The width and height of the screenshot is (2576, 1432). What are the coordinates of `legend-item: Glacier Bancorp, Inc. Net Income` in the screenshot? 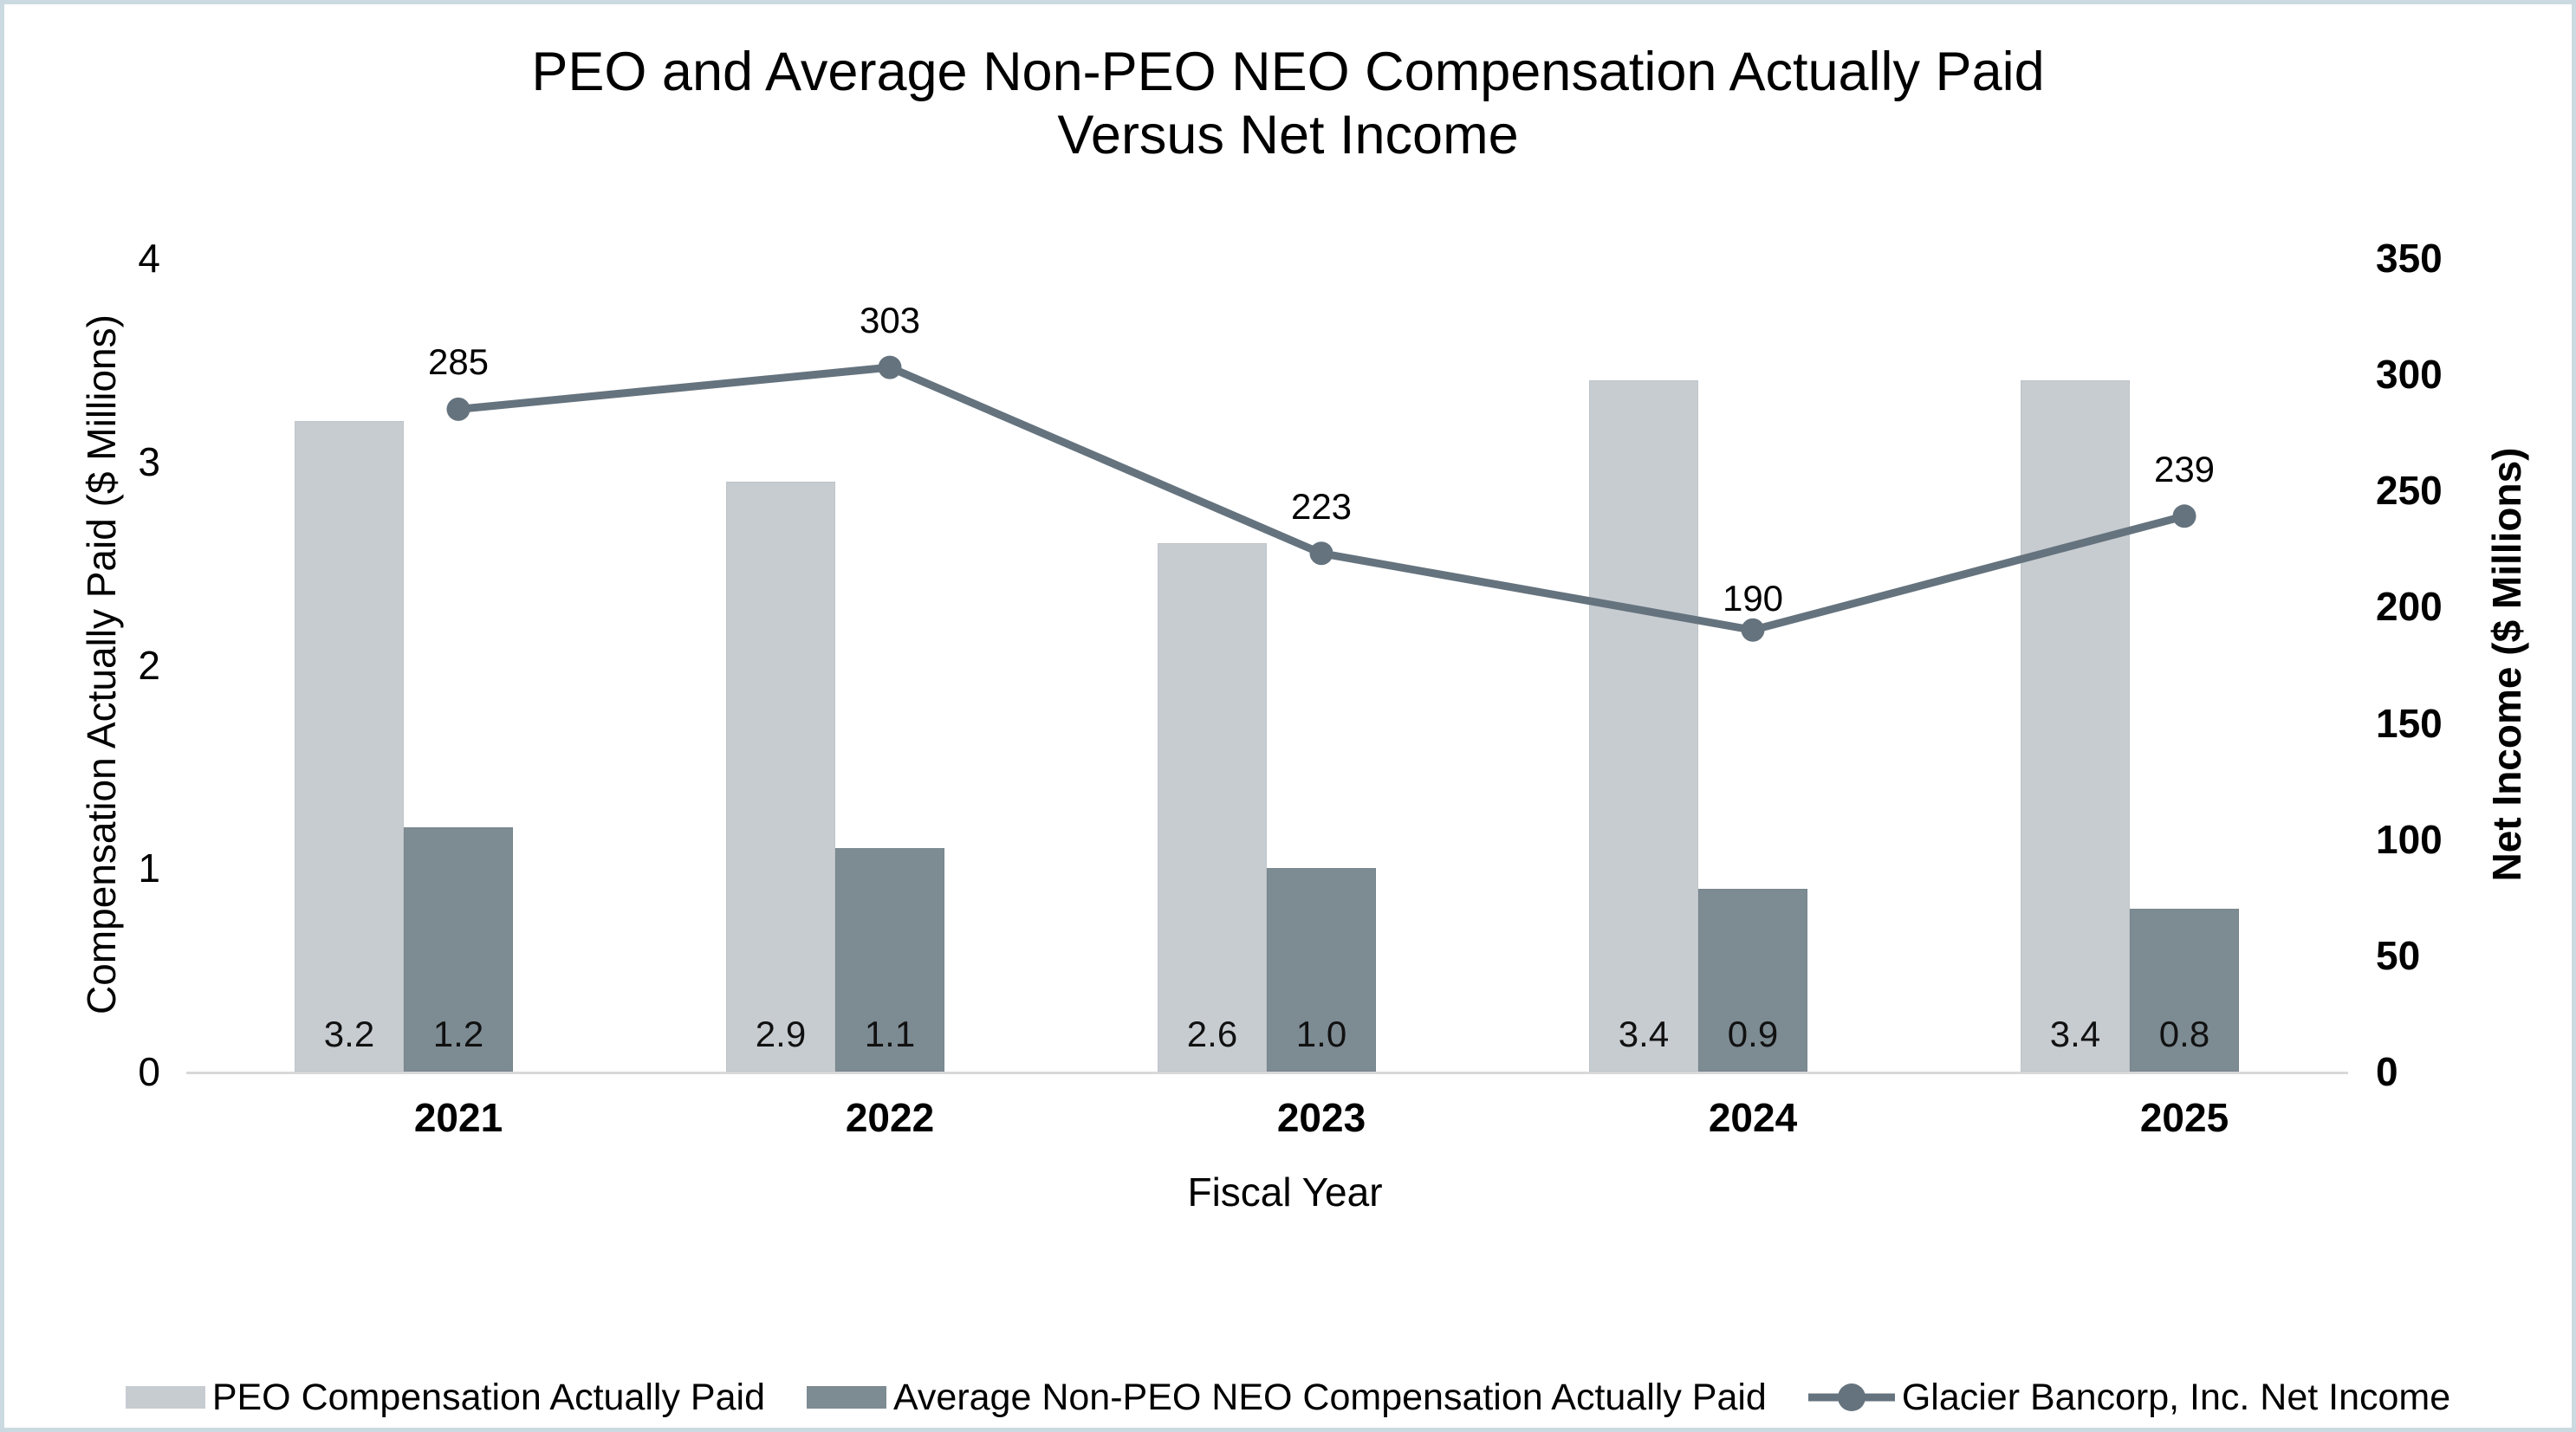 It's located at (2129, 1398).